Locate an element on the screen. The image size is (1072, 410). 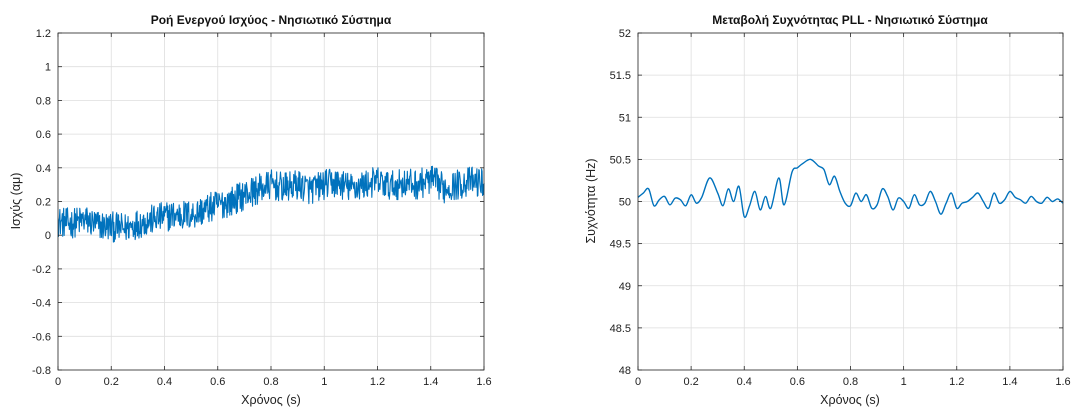
y-axis-label: Ισχύς (αμ) is located at coordinates (16, 201).